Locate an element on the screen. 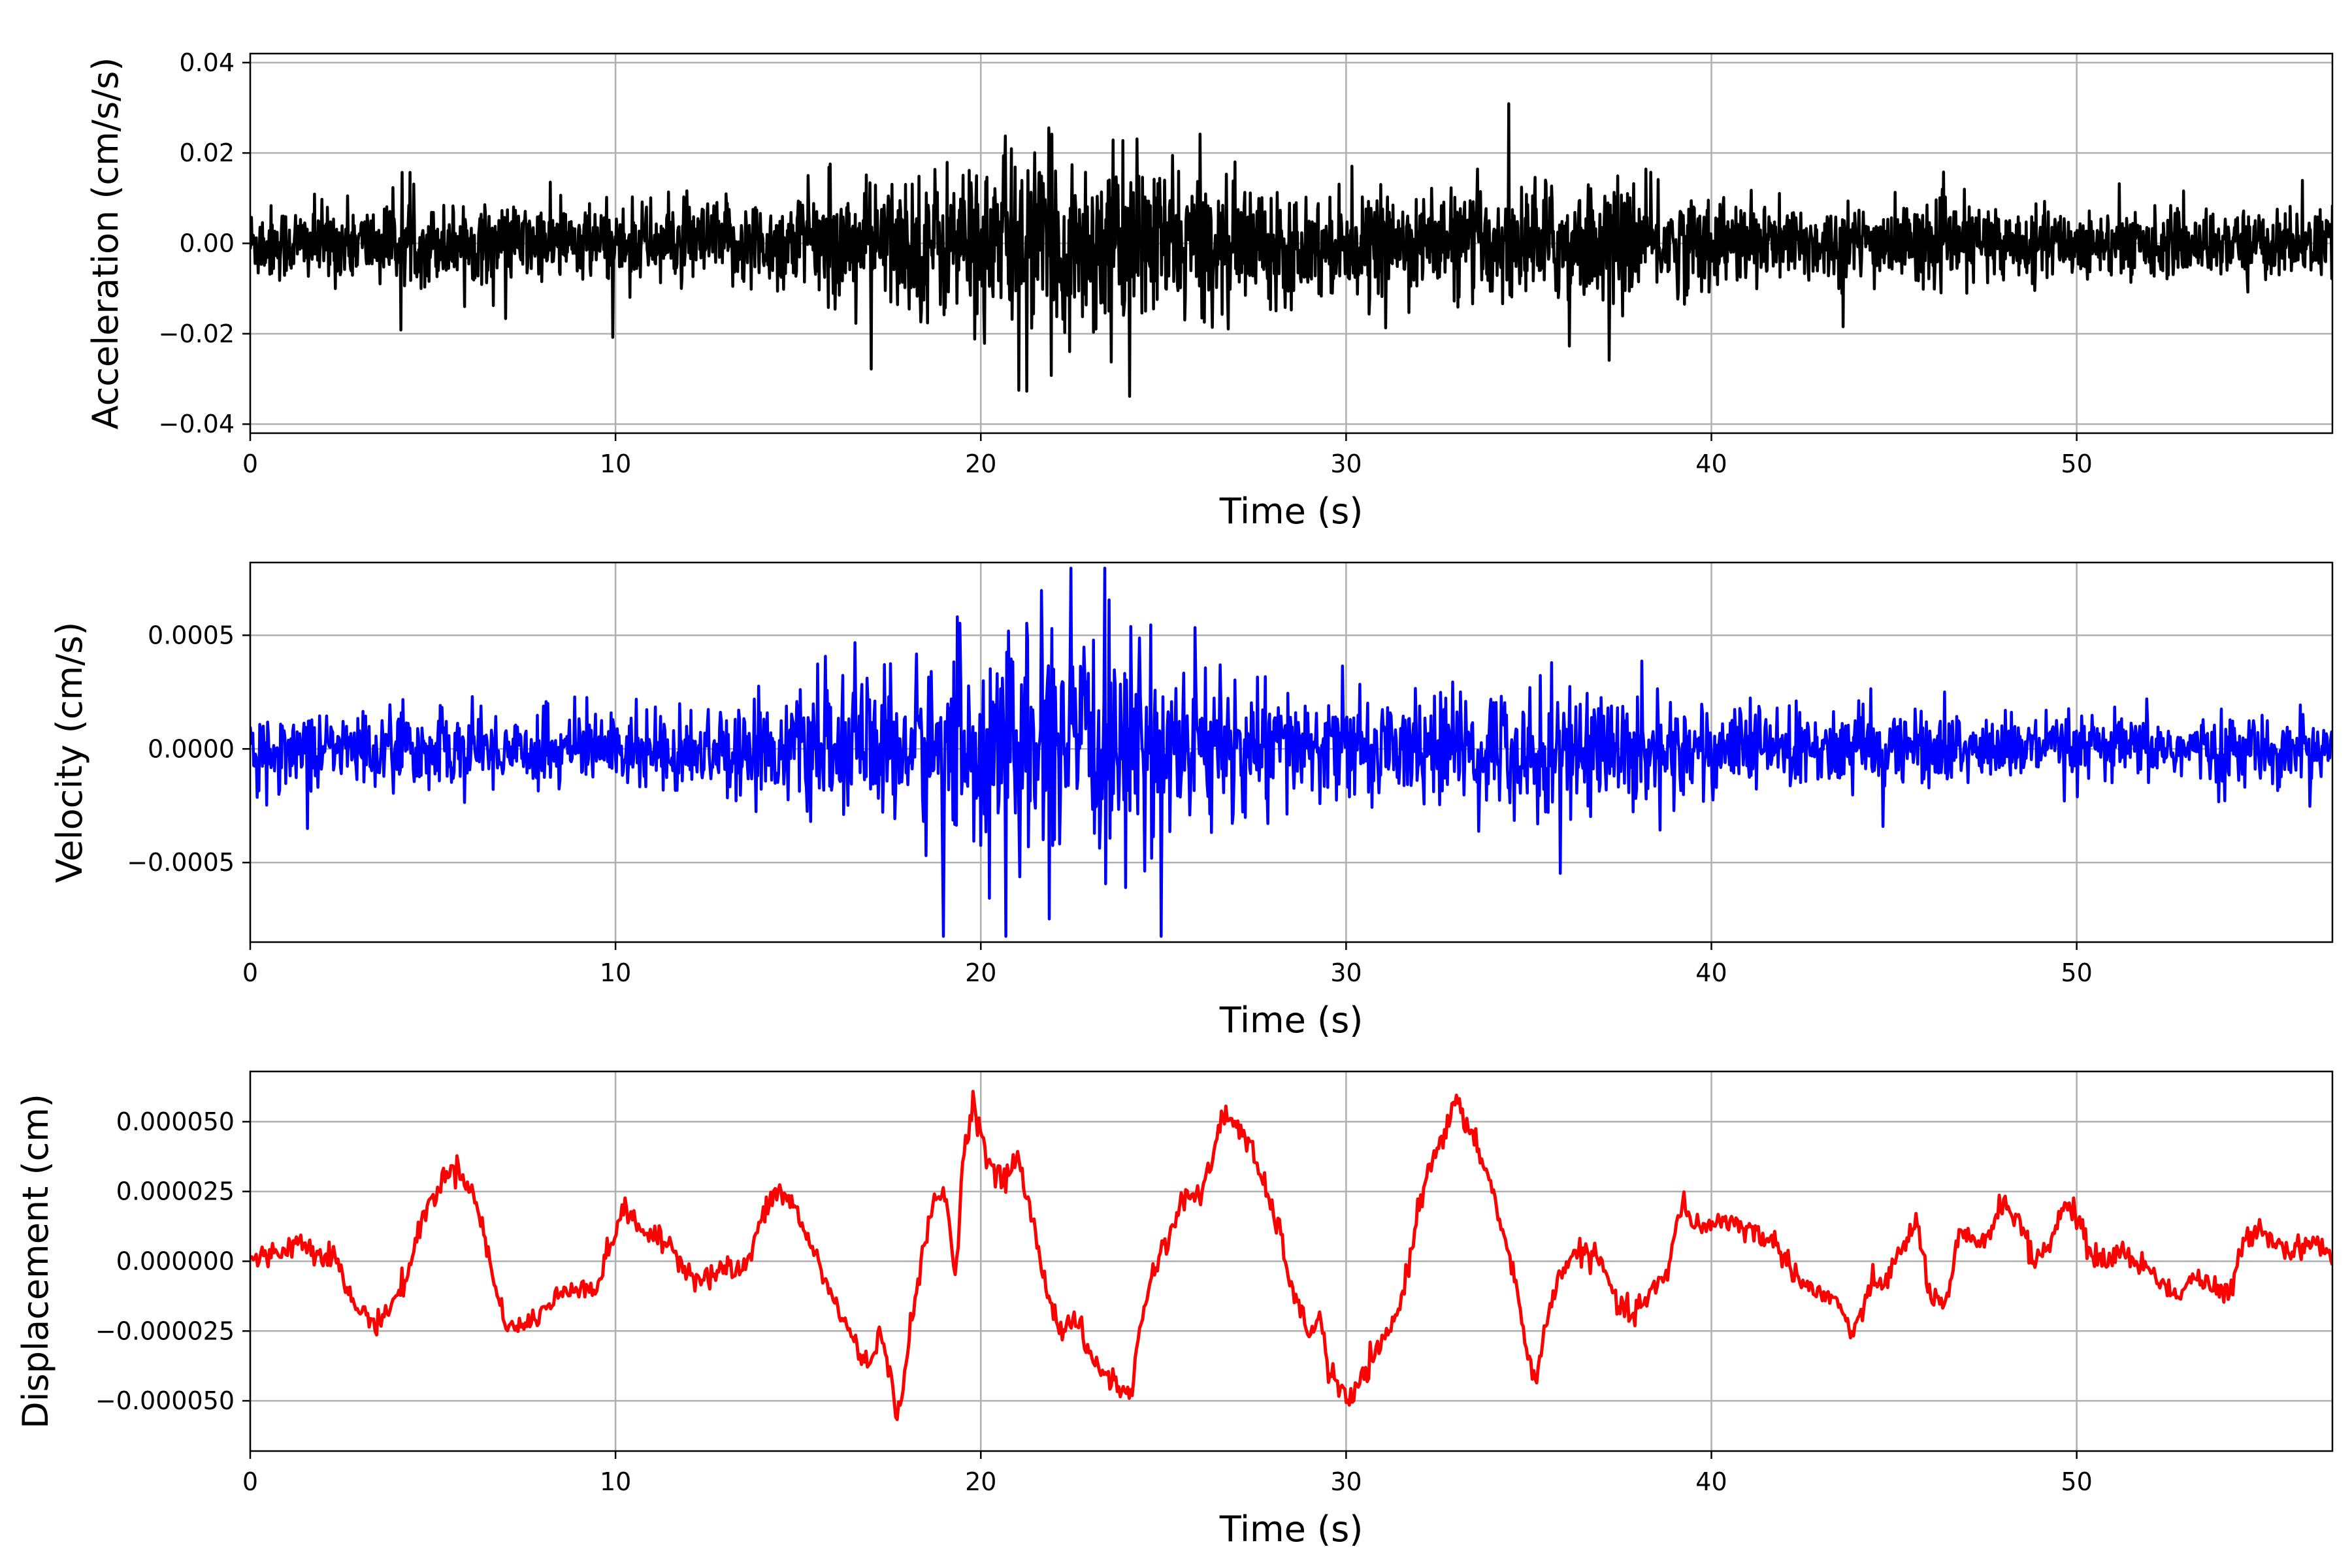 The width and height of the screenshot is (2352, 1568). y-tick-label: 0.04 is located at coordinates (207, 62).